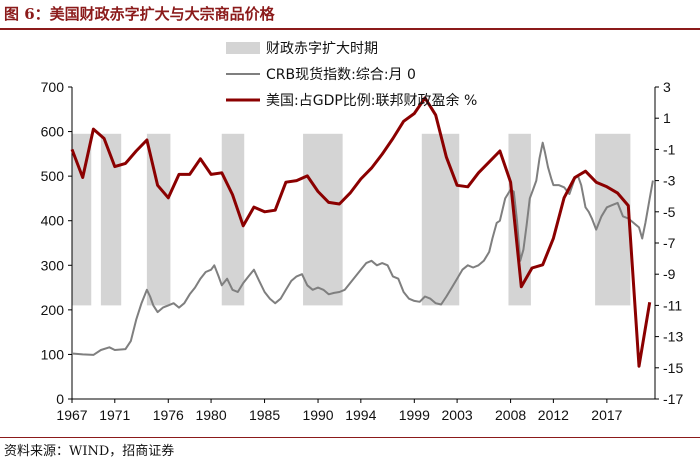 The height and width of the screenshot is (460, 700). I want to click on legend-swatch-band, so click(243, 48).